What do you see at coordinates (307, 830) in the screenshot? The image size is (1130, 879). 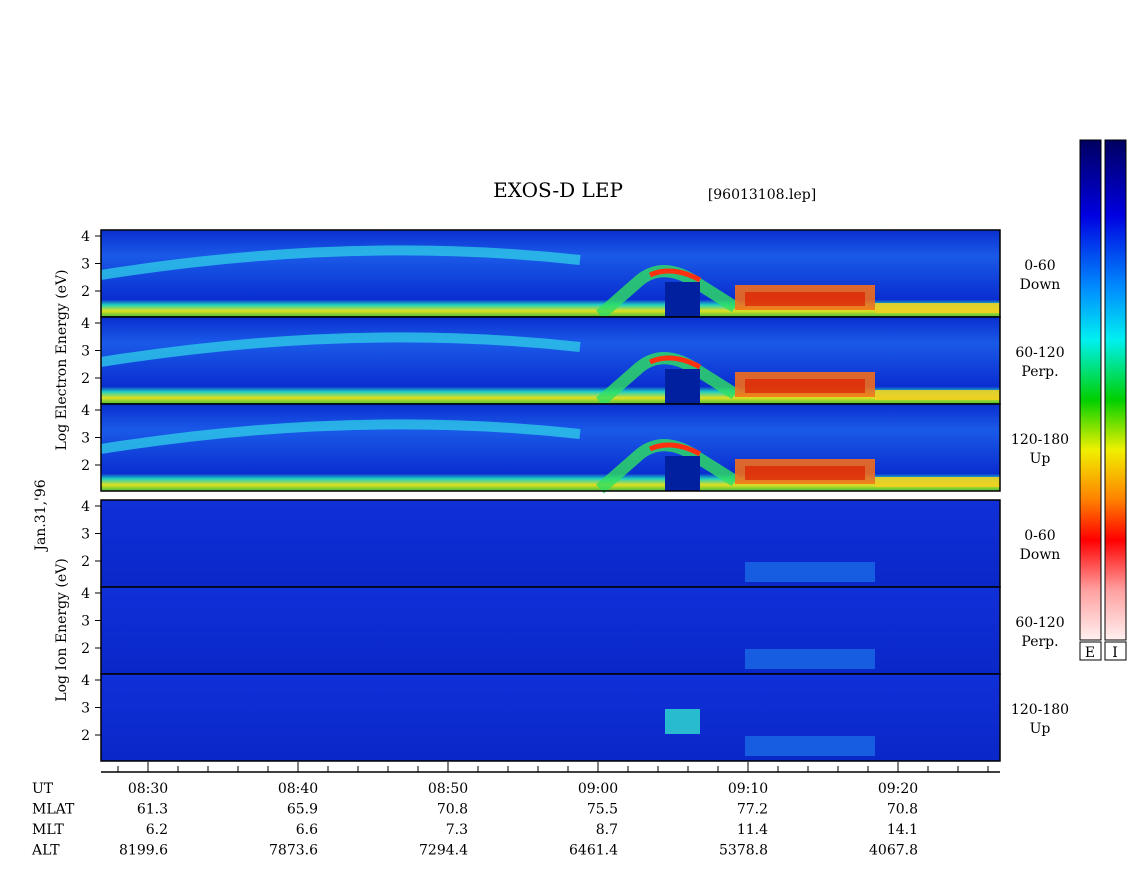 I see `ephemeris-value: 6.6` at bounding box center [307, 830].